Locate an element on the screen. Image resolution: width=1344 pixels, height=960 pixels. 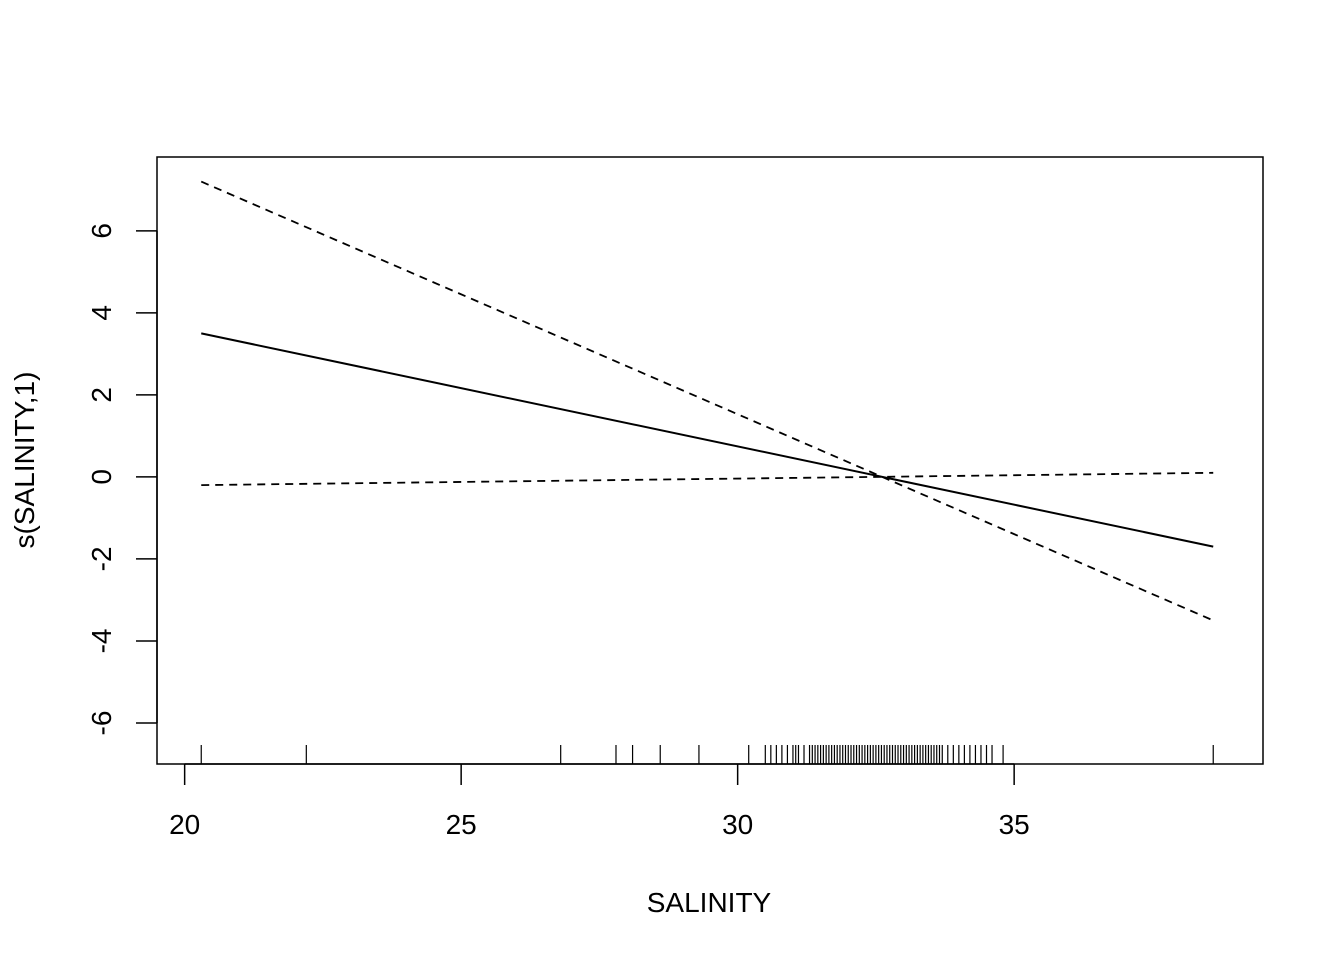
x-tick-label: 30 is located at coordinates (737, 824).